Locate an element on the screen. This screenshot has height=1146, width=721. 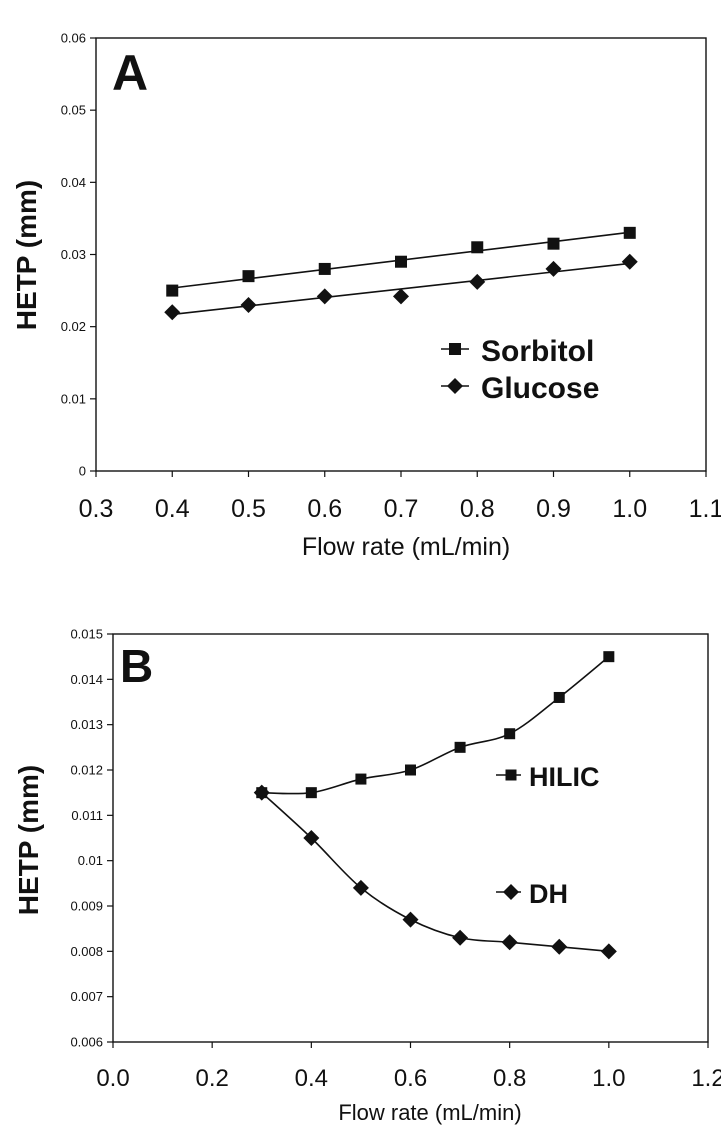
x-tick-label: 0.7 is located at coordinates (401, 509).